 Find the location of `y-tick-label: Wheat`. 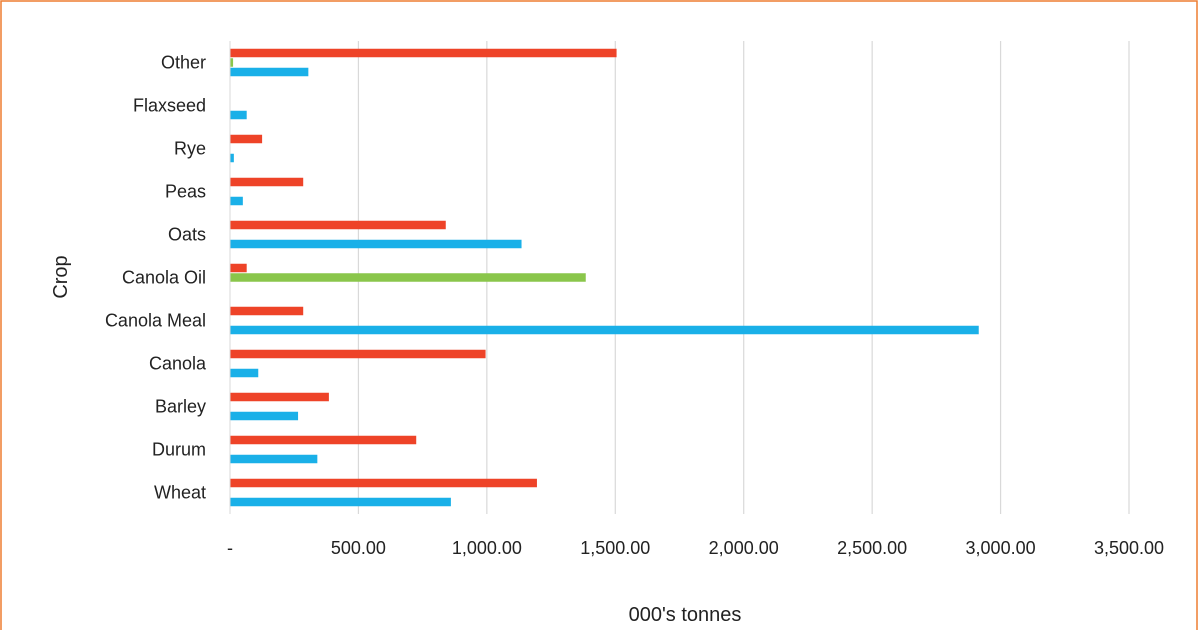

y-tick-label: Wheat is located at coordinates (180, 493).